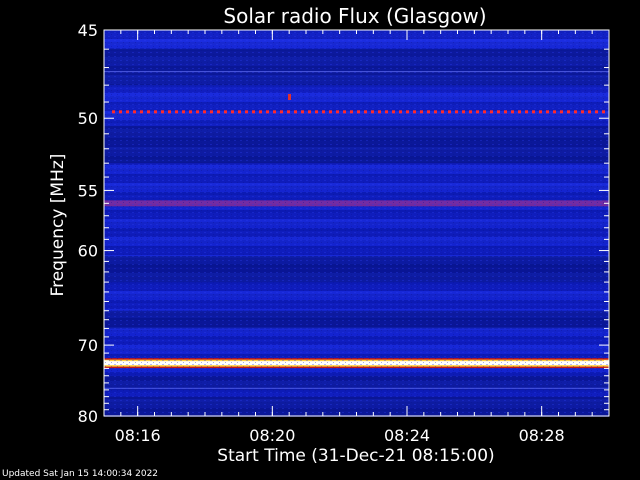 This screenshot has height=480, width=640. What do you see at coordinates (138, 435) in the screenshot?
I see `x-tick-label: 08:16` at bounding box center [138, 435].